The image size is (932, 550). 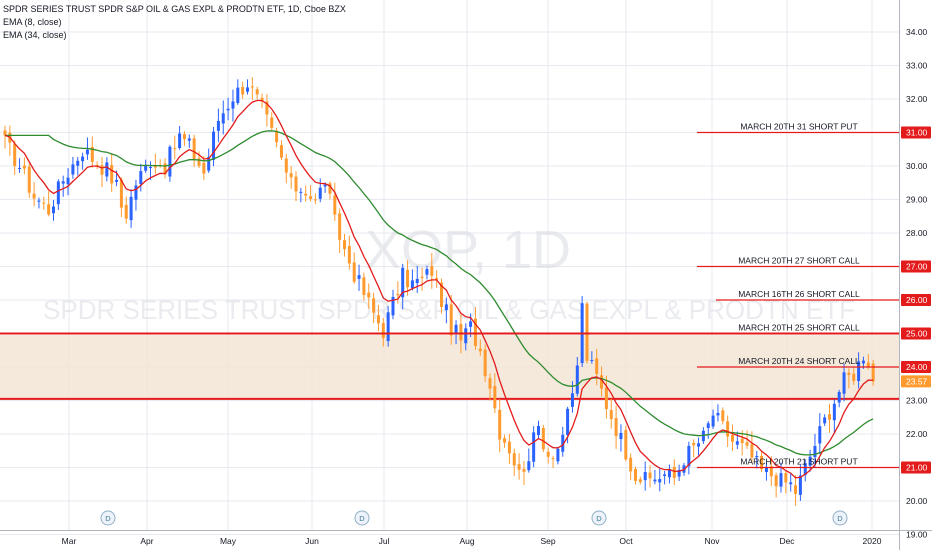 What do you see at coordinates (468, 250) in the screenshot?
I see `watermark-symbol: XOP, 1D` at bounding box center [468, 250].